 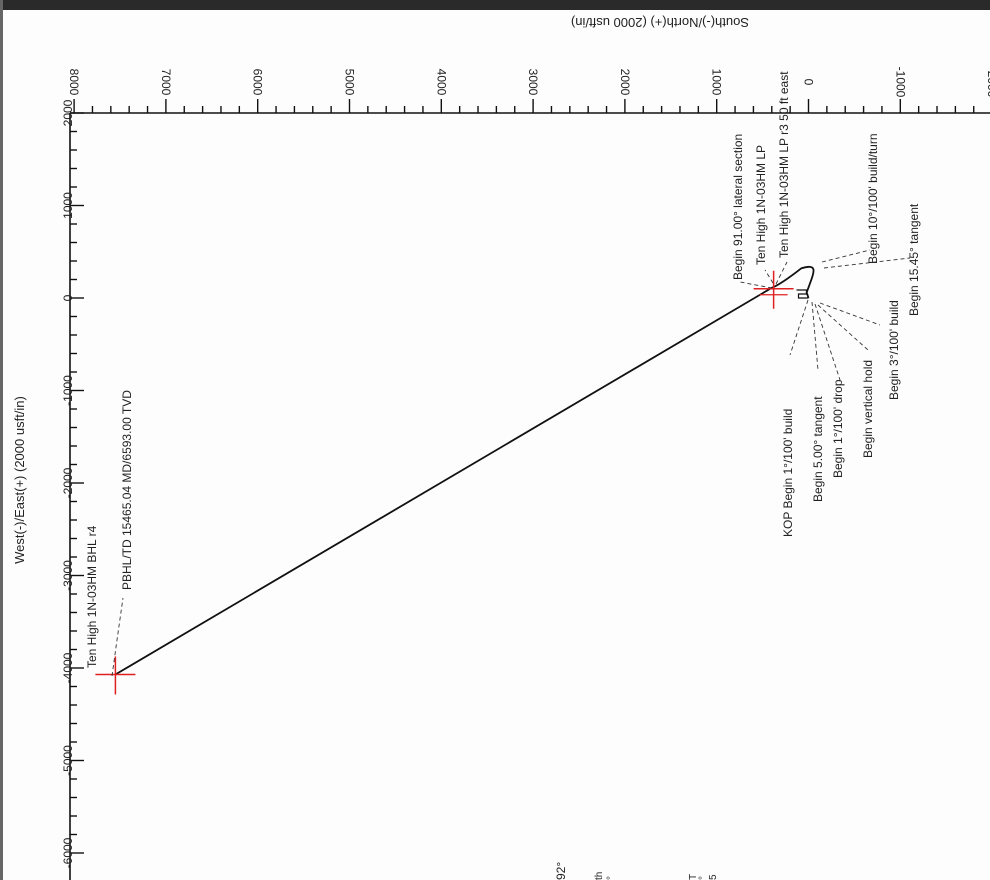 I want to click on ns-axis-title: South(-)/North(+) (2000 usft/in), so click(x=660, y=22).